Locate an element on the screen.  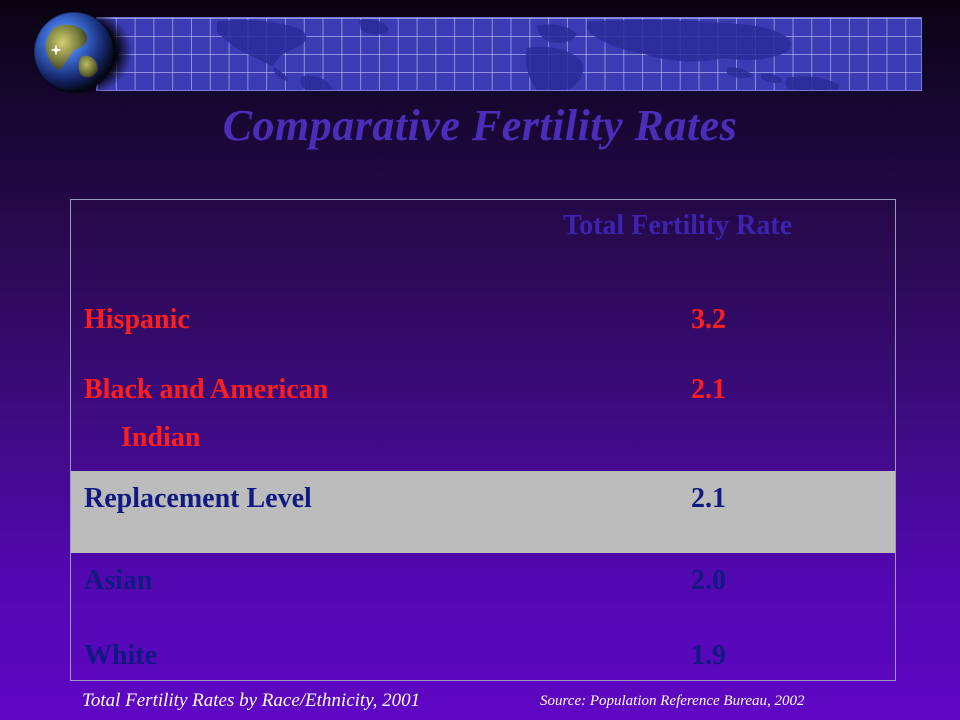
slide-title: Comparative Fertility Rates is located at coordinates (480, 125).